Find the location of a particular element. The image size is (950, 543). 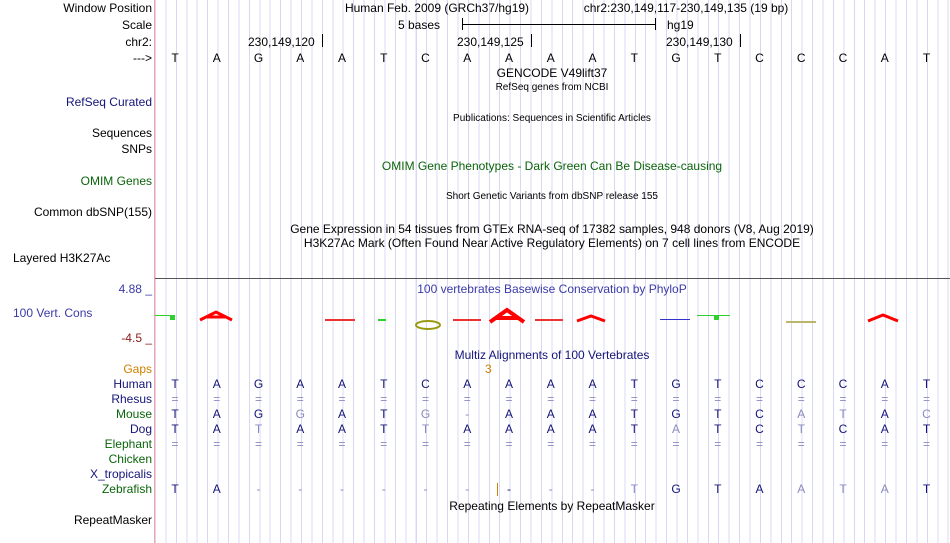

label-divider is located at coordinates (154, 271).